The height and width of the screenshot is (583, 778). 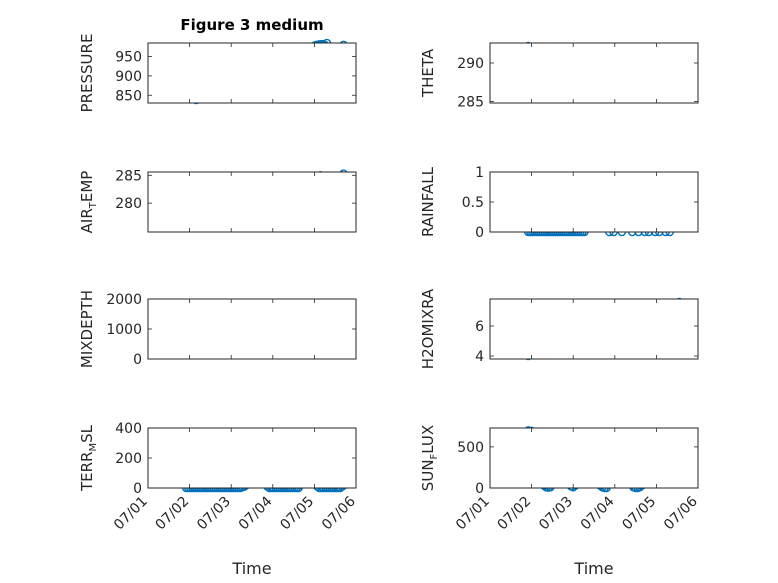 I want to click on y-tick-label: 950, so click(x=128, y=58).